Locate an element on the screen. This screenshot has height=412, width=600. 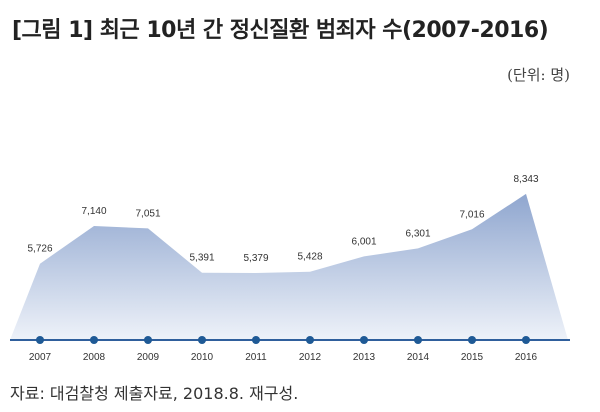
value-label-2009: 7,051 is located at coordinates (147, 213).